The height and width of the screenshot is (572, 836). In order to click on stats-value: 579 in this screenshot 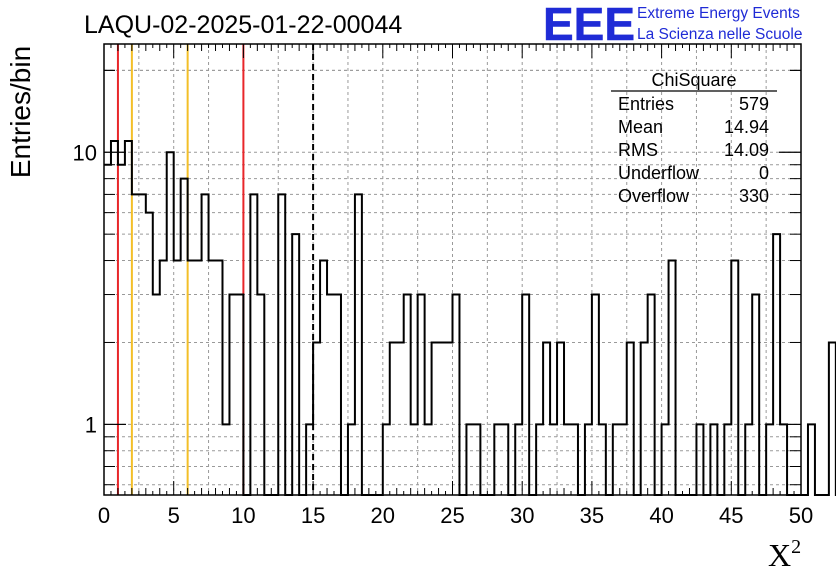, I will do `click(754, 104)`.